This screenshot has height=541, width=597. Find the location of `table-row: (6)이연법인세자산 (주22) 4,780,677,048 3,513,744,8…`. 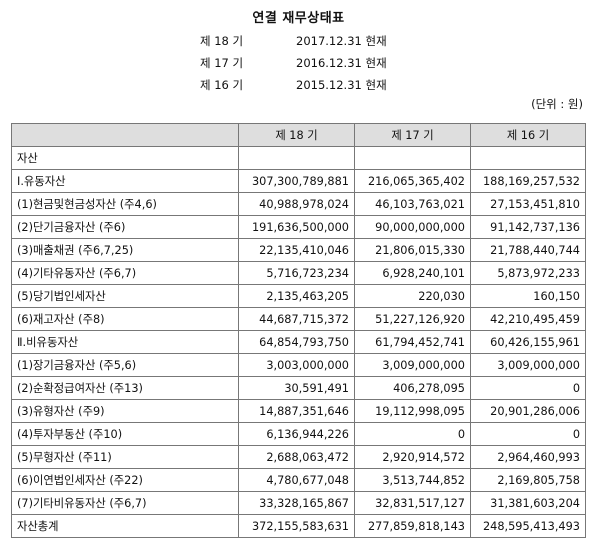

table-row: (6)이연법인세자산 (주22) 4,780,677,048 3,513,744,8… is located at coordinates (298, 480).